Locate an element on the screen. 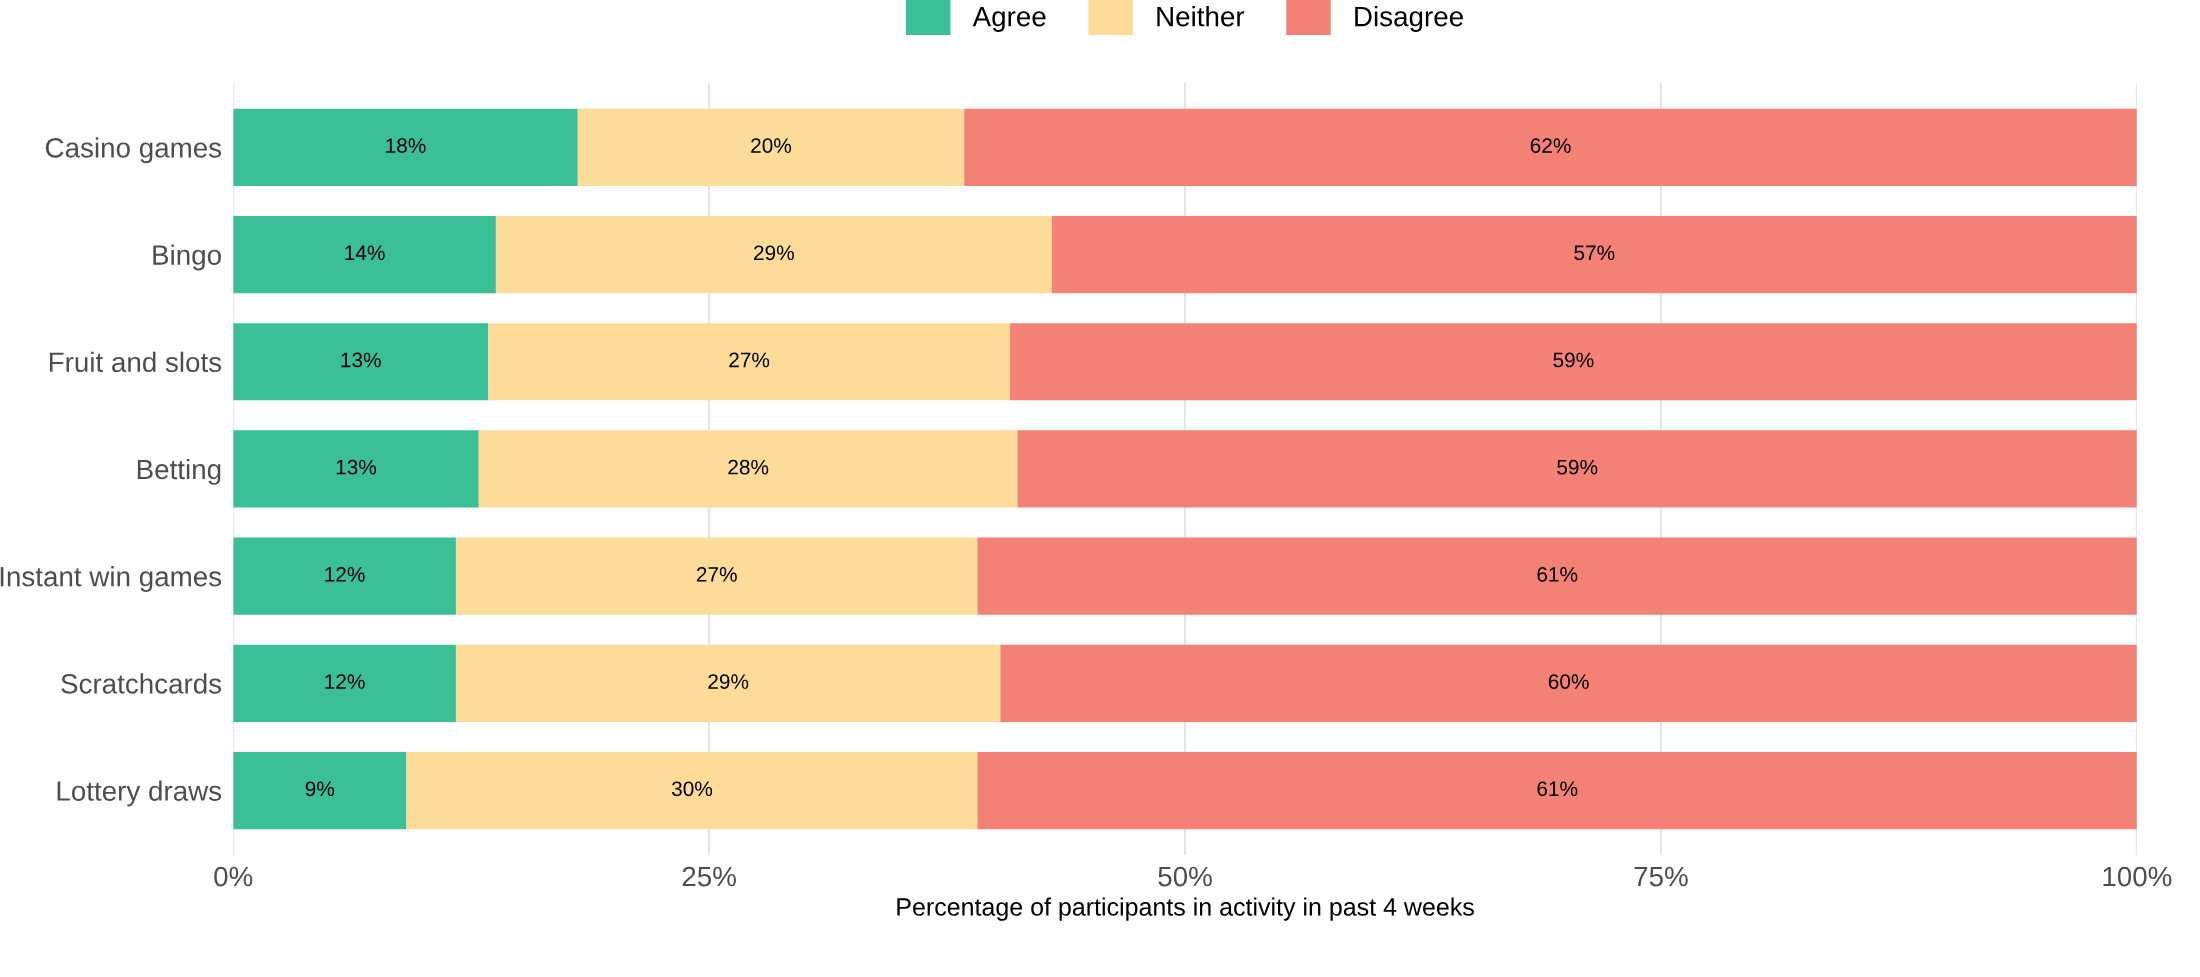 This screenshot has width=2200, height=977. y-tick-label: Lottery draws is located at coordinates (139, 793).